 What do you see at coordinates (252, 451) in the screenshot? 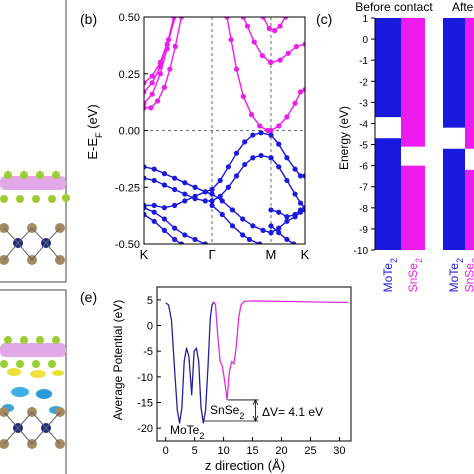
I see `potential-xtick-label: 15` at bounding box center [252, 451].